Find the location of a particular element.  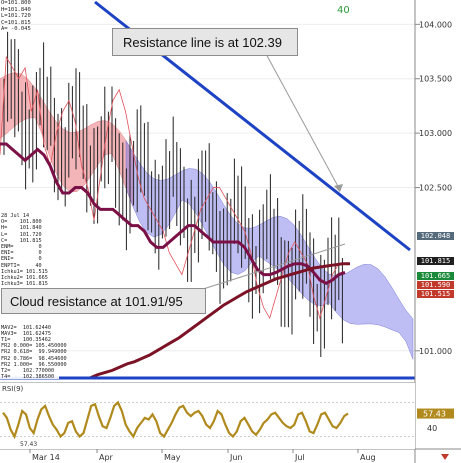

x-tick-label: Jul is located at coordinates (299, 457).